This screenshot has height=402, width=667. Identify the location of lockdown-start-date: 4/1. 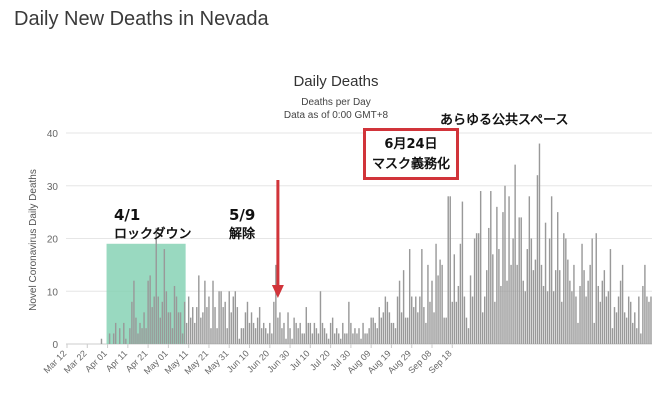
(127, 215).